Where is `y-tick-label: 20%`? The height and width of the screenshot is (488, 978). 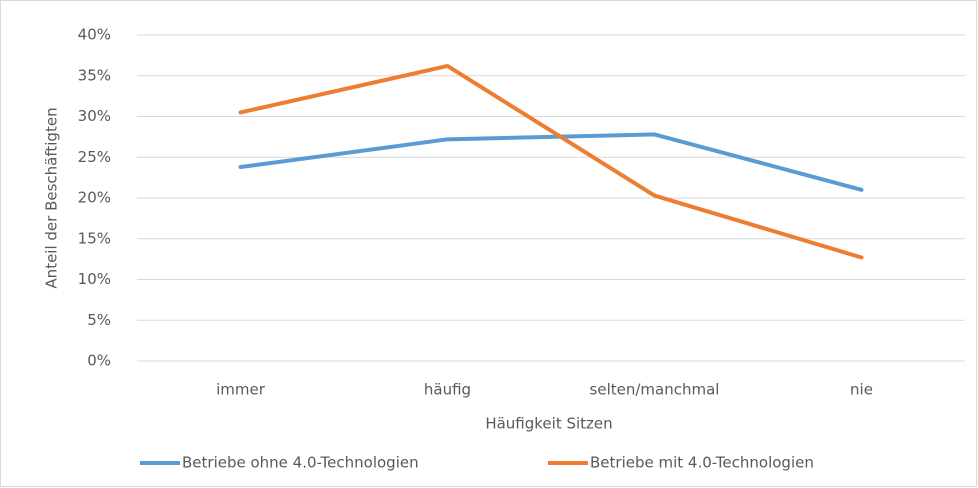
y-tick-label: 20% is located at coordinates (94, 198).